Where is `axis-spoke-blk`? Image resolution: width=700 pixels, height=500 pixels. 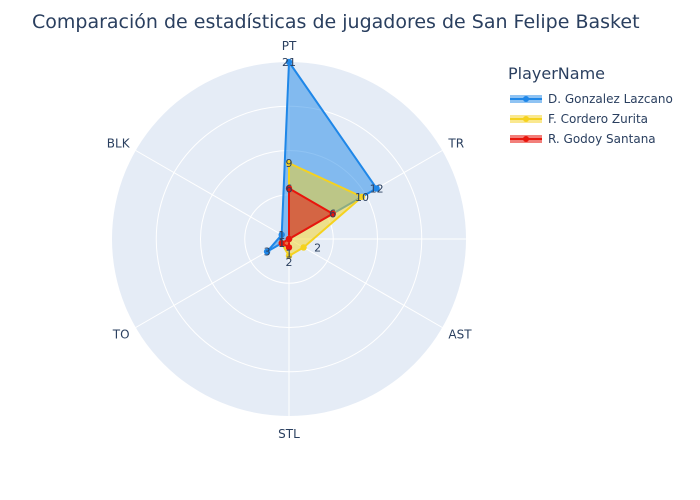
axis-spoke-blk is located at coordinates (212, 195).